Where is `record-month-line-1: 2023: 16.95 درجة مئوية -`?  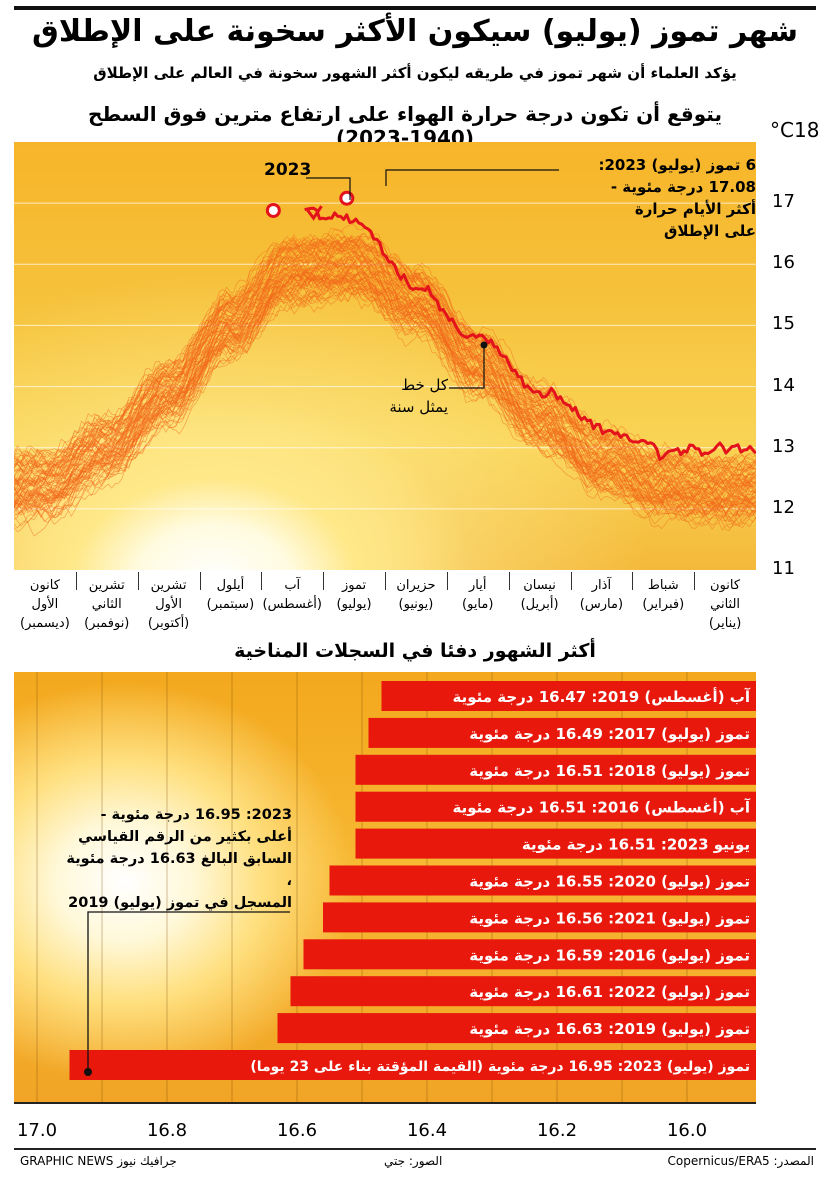
record-month-line-1: 2023: 16.95 درجة مئوية - is located at coordinates (196, 815).